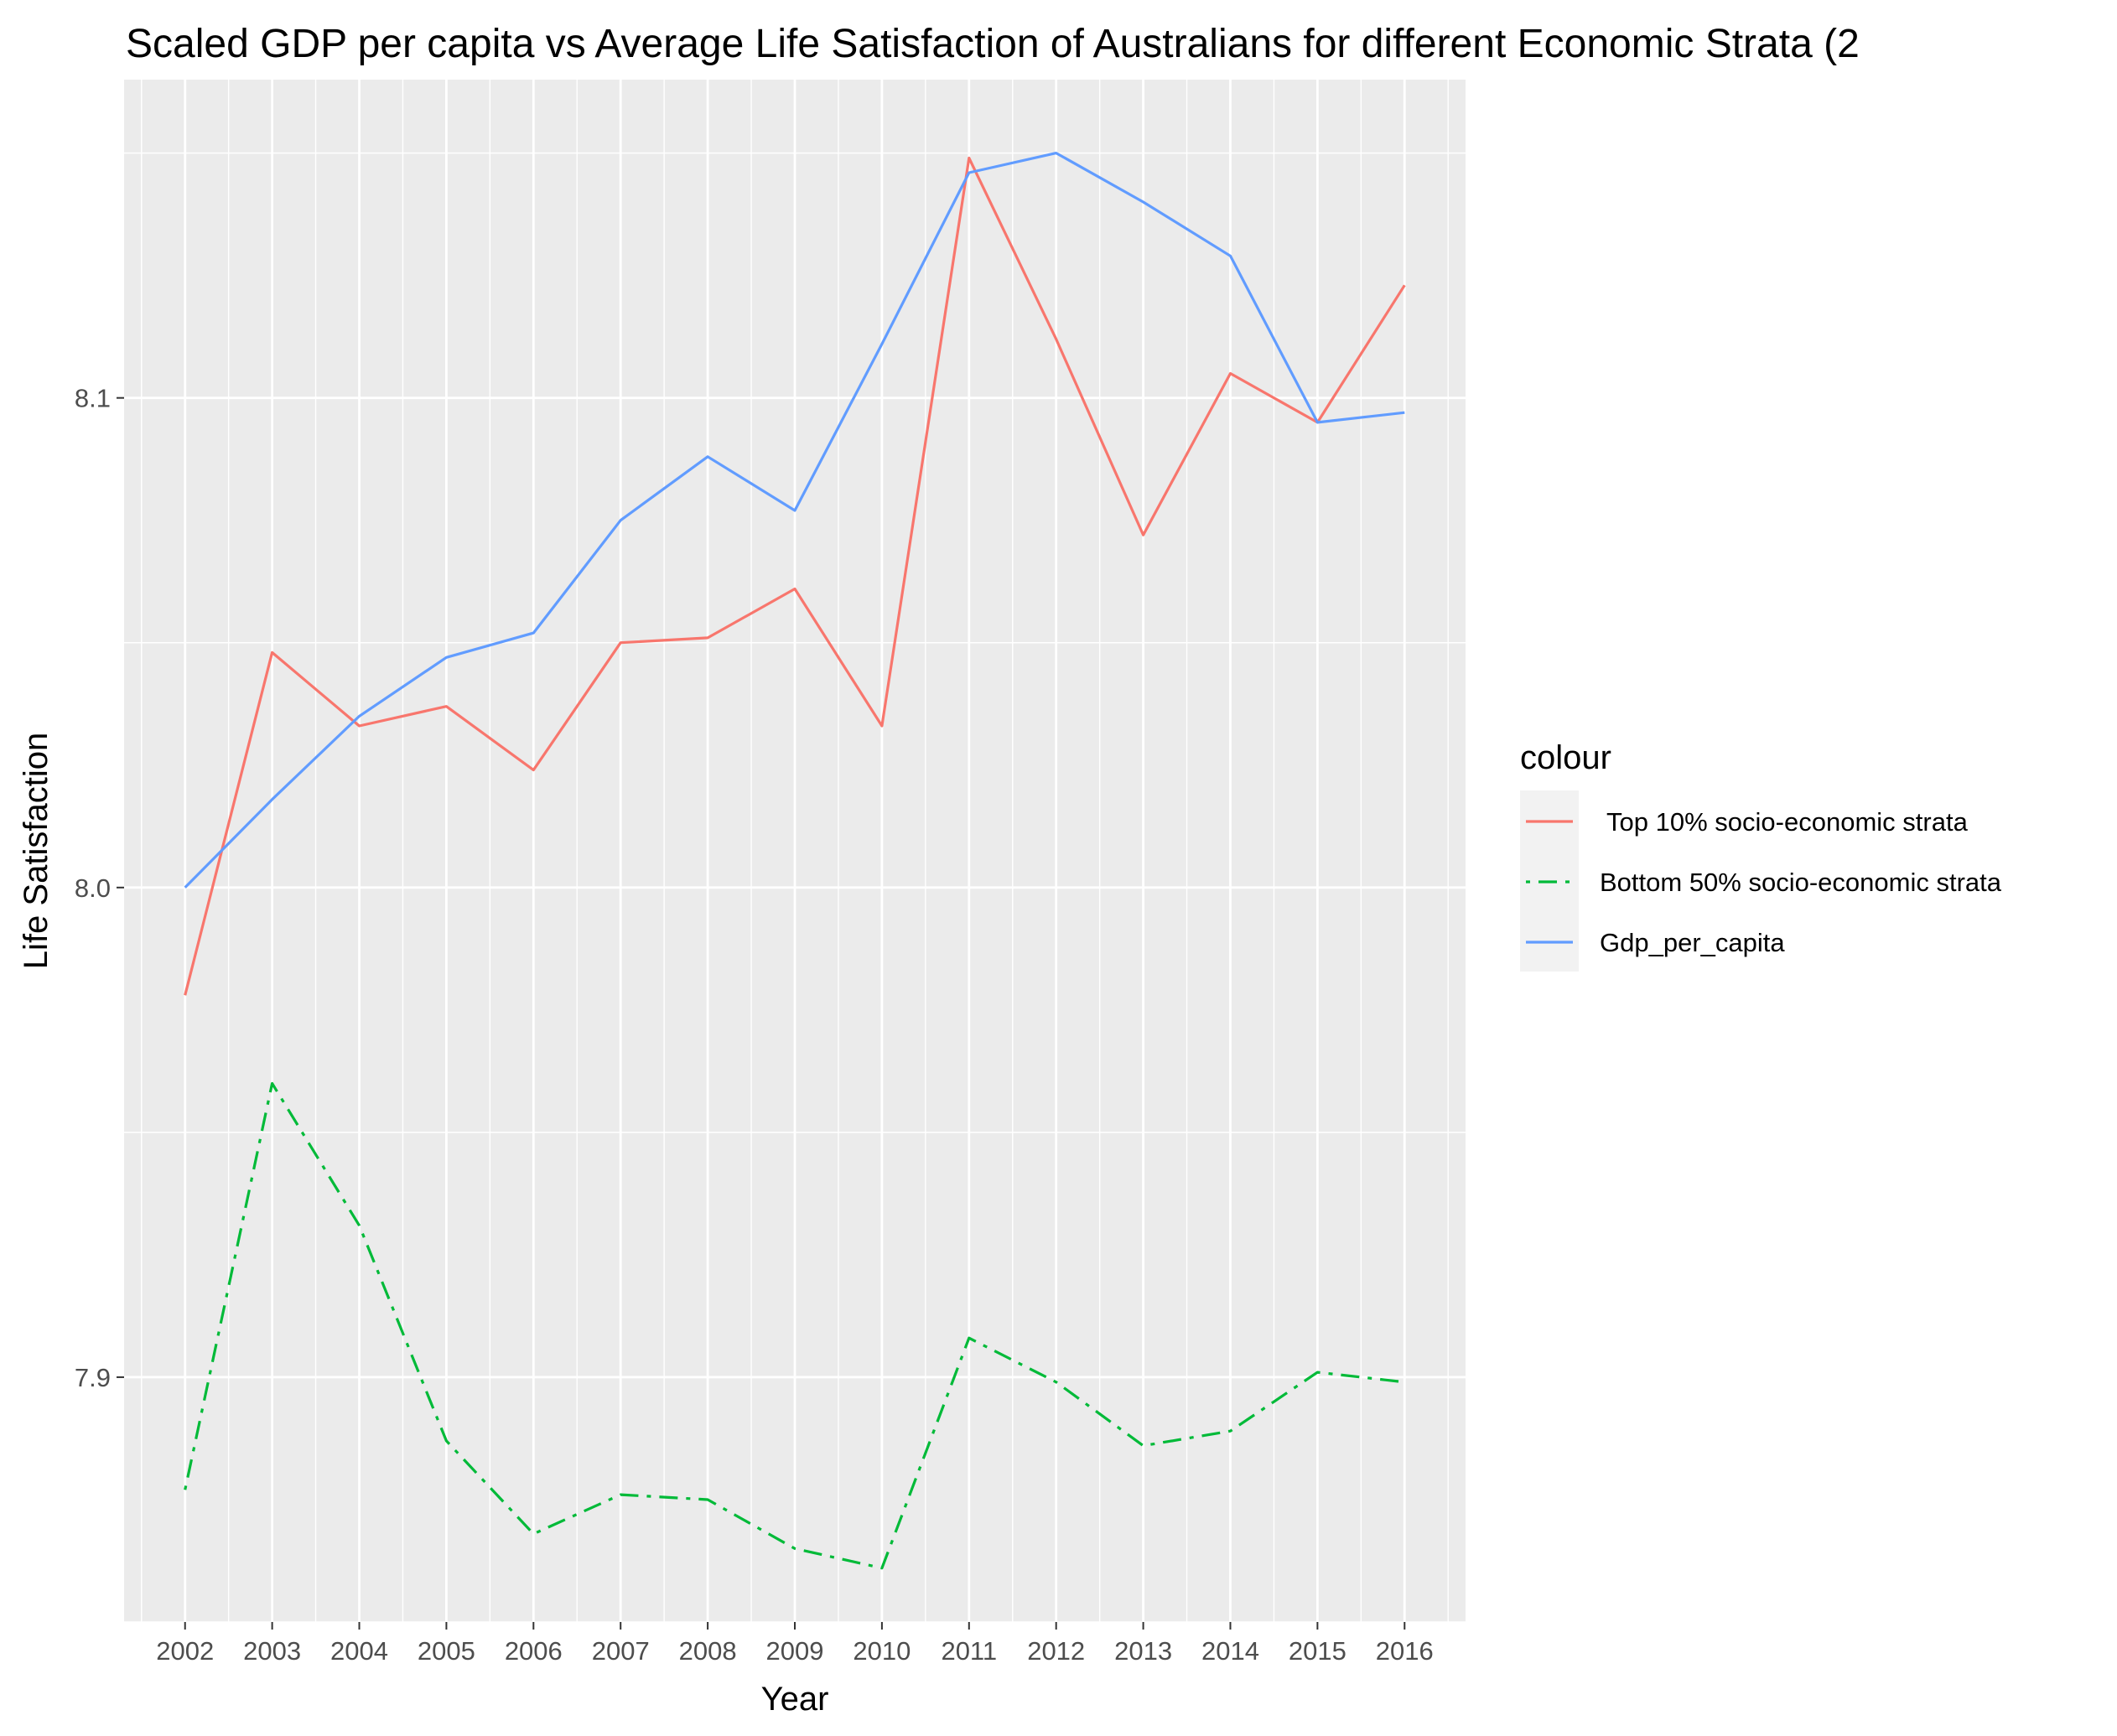 This screenshot has height=1736, width=2117. Describe the element at coordinates (621, 1651) in the screenshot. I see `x-tick-label: 2007` at that location.